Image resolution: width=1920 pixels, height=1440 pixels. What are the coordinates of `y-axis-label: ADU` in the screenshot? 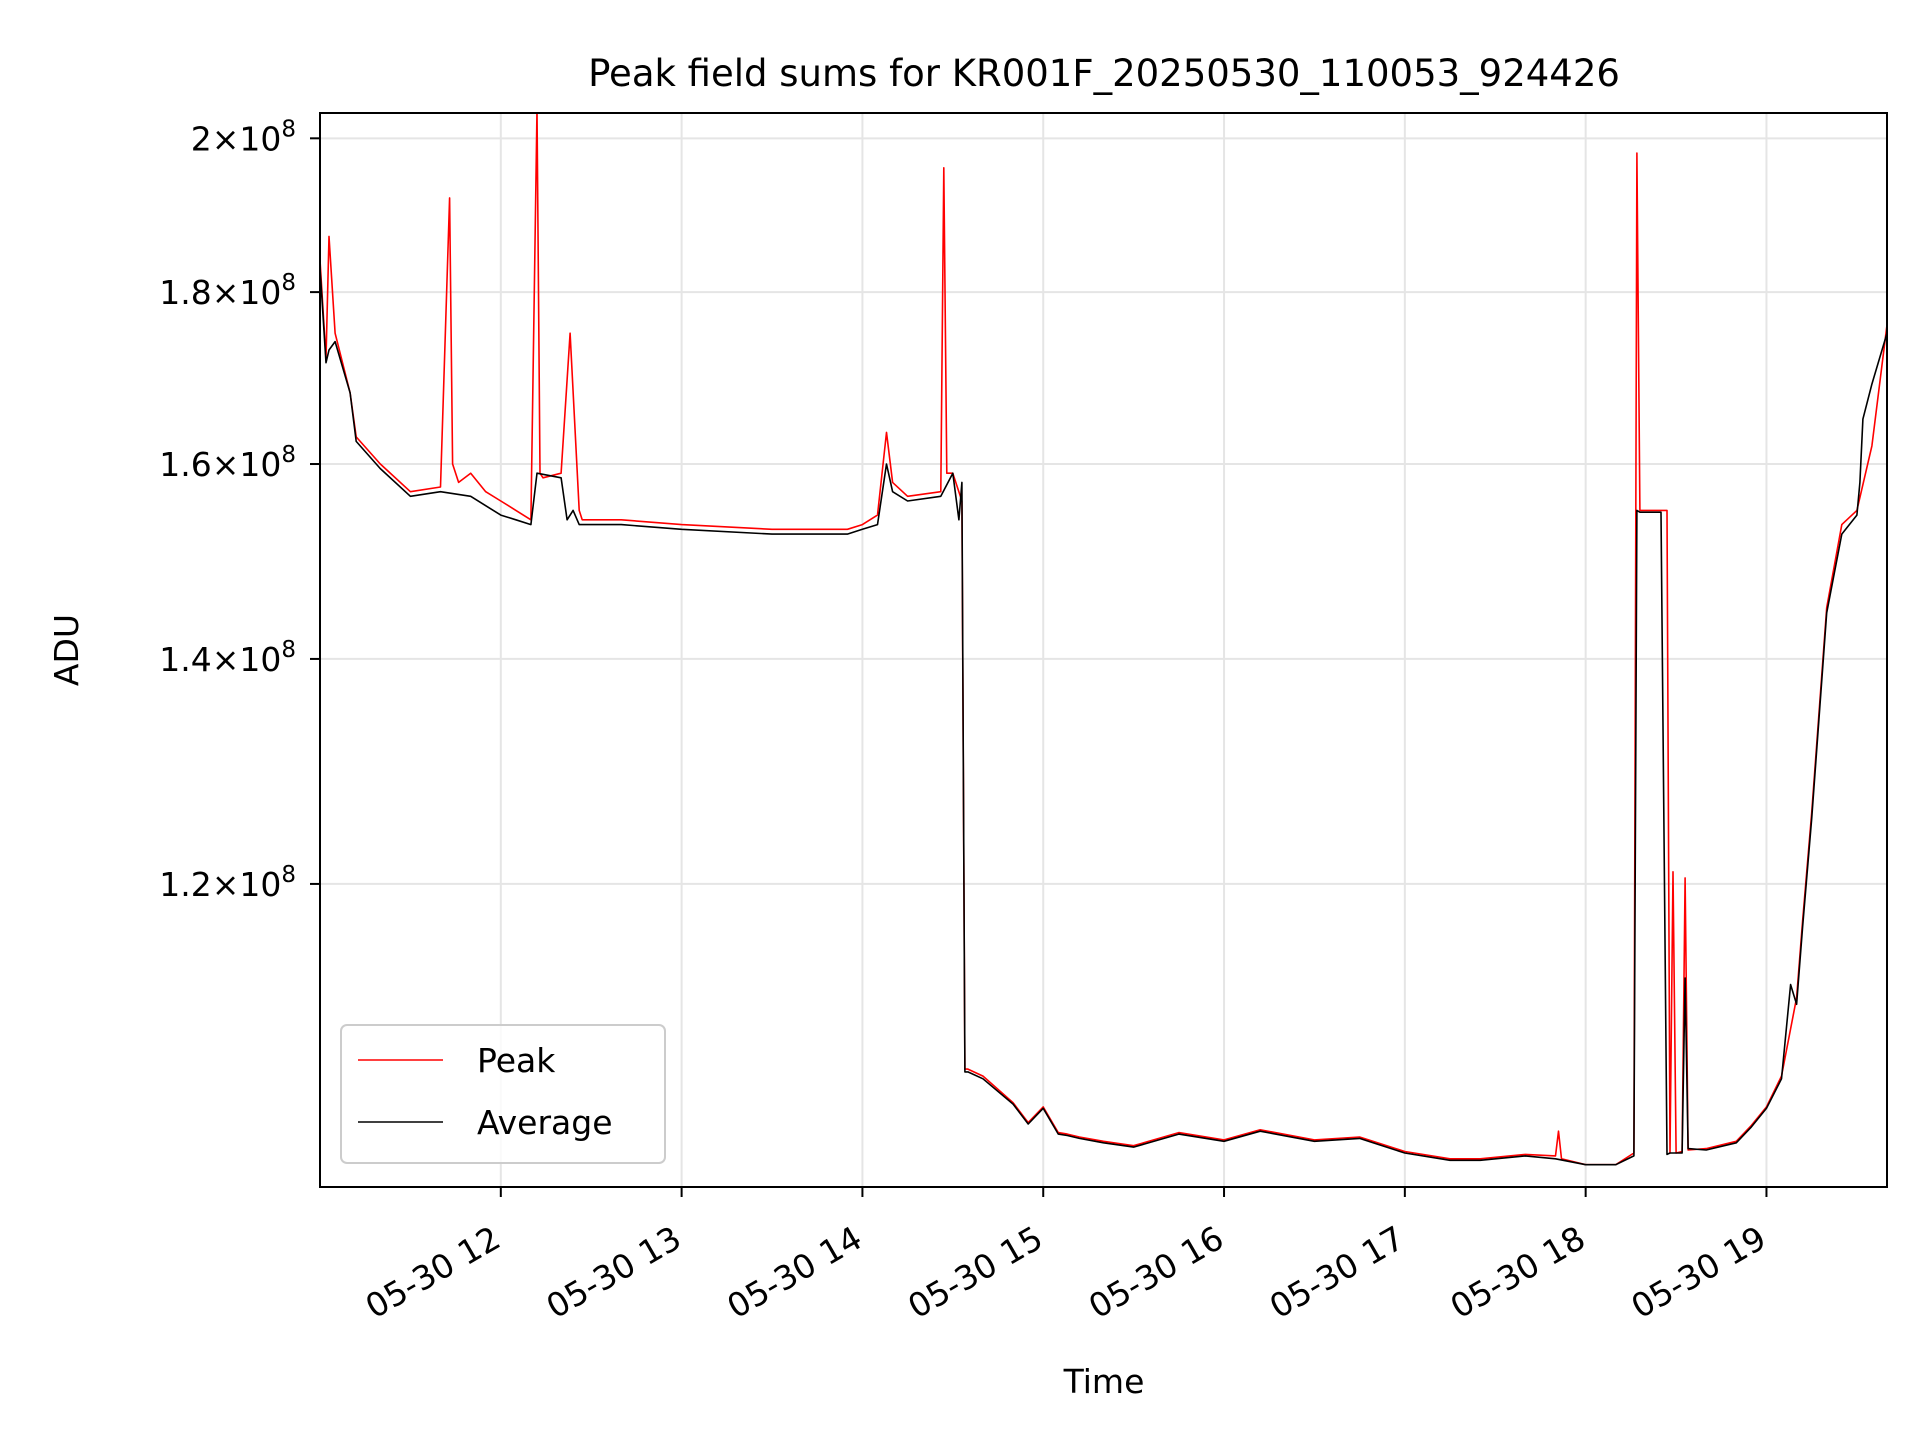 It's located at (66, 650).